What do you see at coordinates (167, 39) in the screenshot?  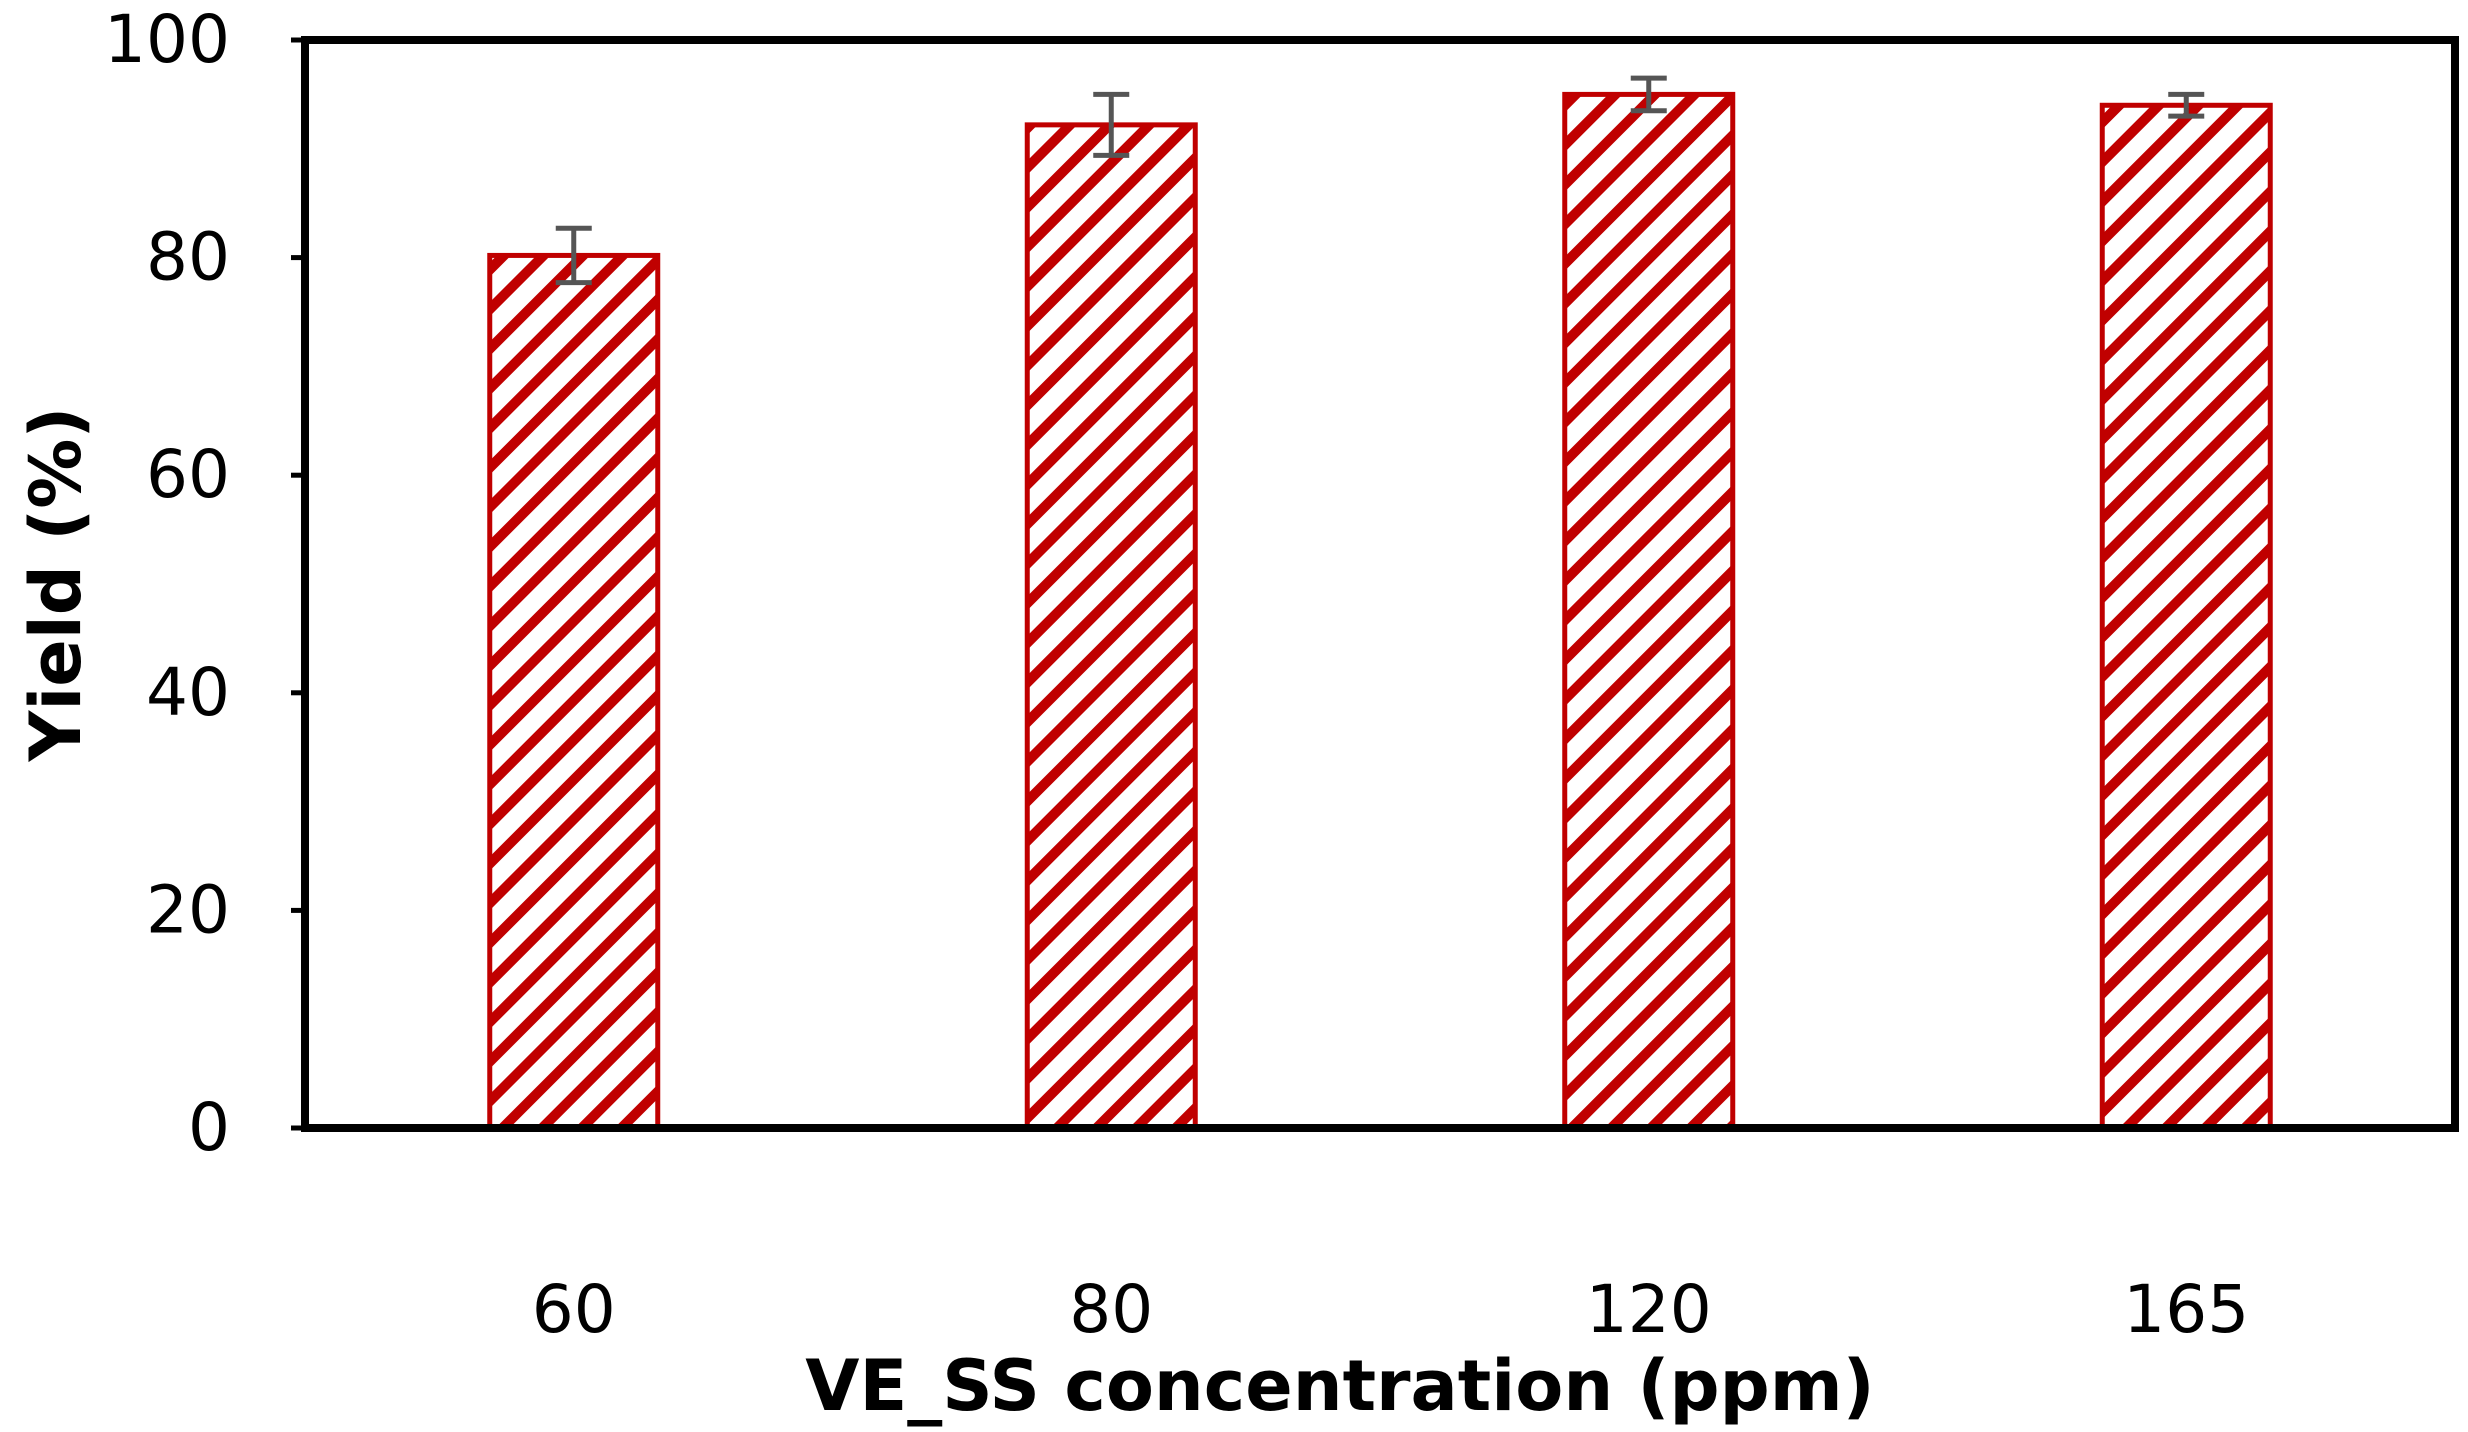 I see `y-tick-label-100: 100` at bounding box center [167, 39].